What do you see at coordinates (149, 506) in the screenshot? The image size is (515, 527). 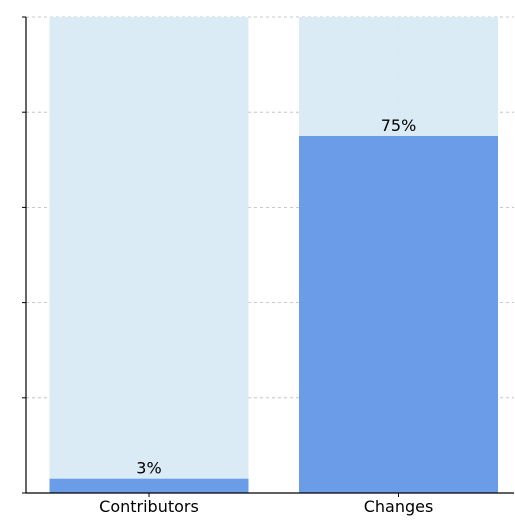 I see `category-label: Contributors` at bounding box center [149, 506].